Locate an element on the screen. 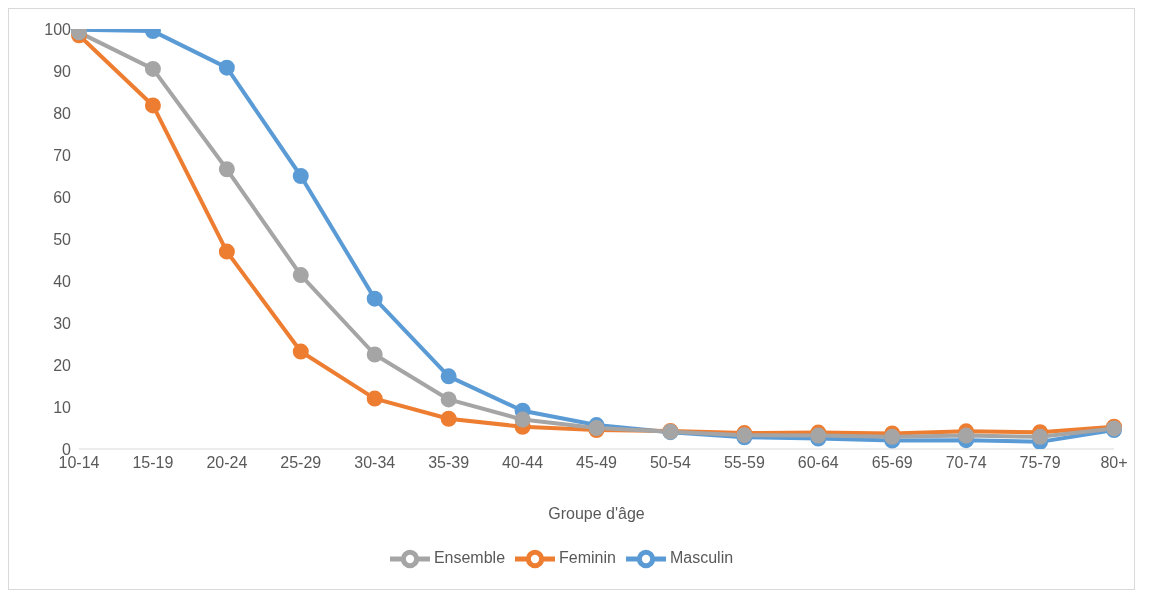  x-tick-label: 55-59 is located at coordinates (744, 463).